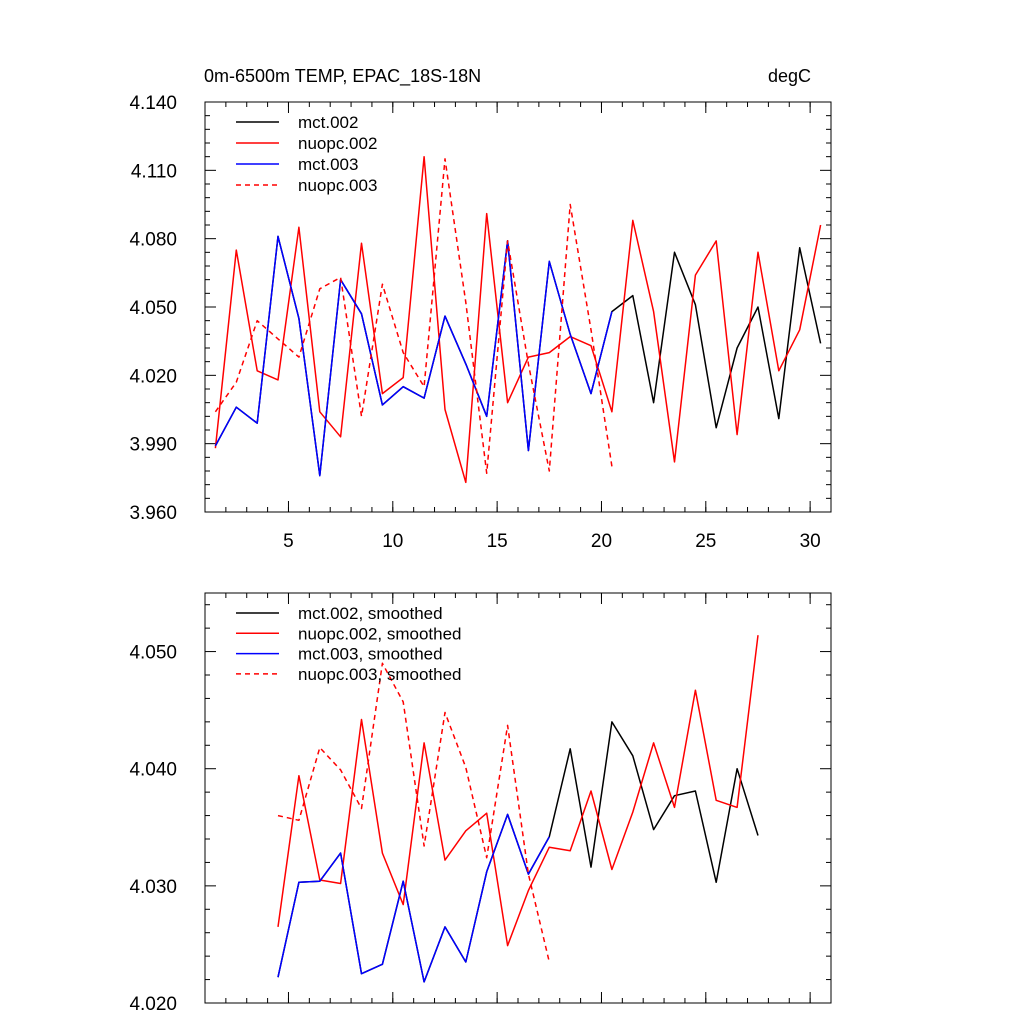 The image size is (1024, 1024). Describe the element at coordinates (328, 122) in the screenshot. I see `legend-label: mct.002` at that location.